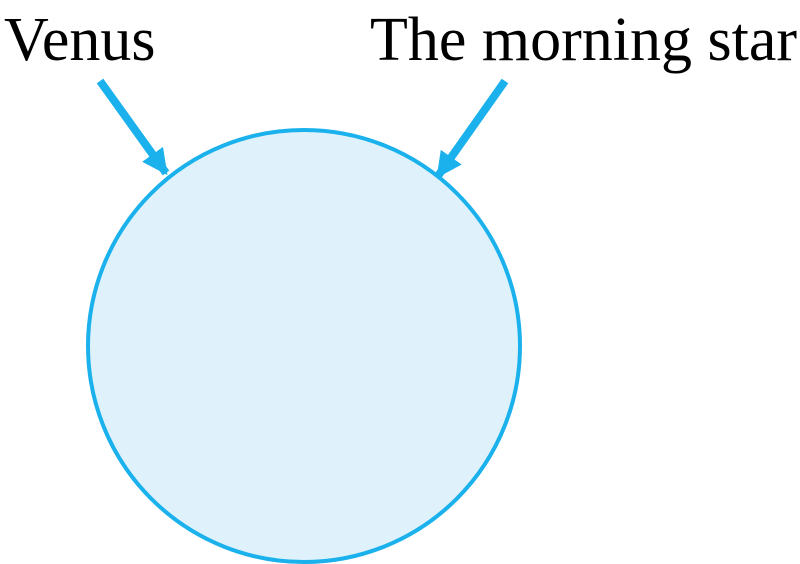  I want to click on left-arrow, so click(133, 127).